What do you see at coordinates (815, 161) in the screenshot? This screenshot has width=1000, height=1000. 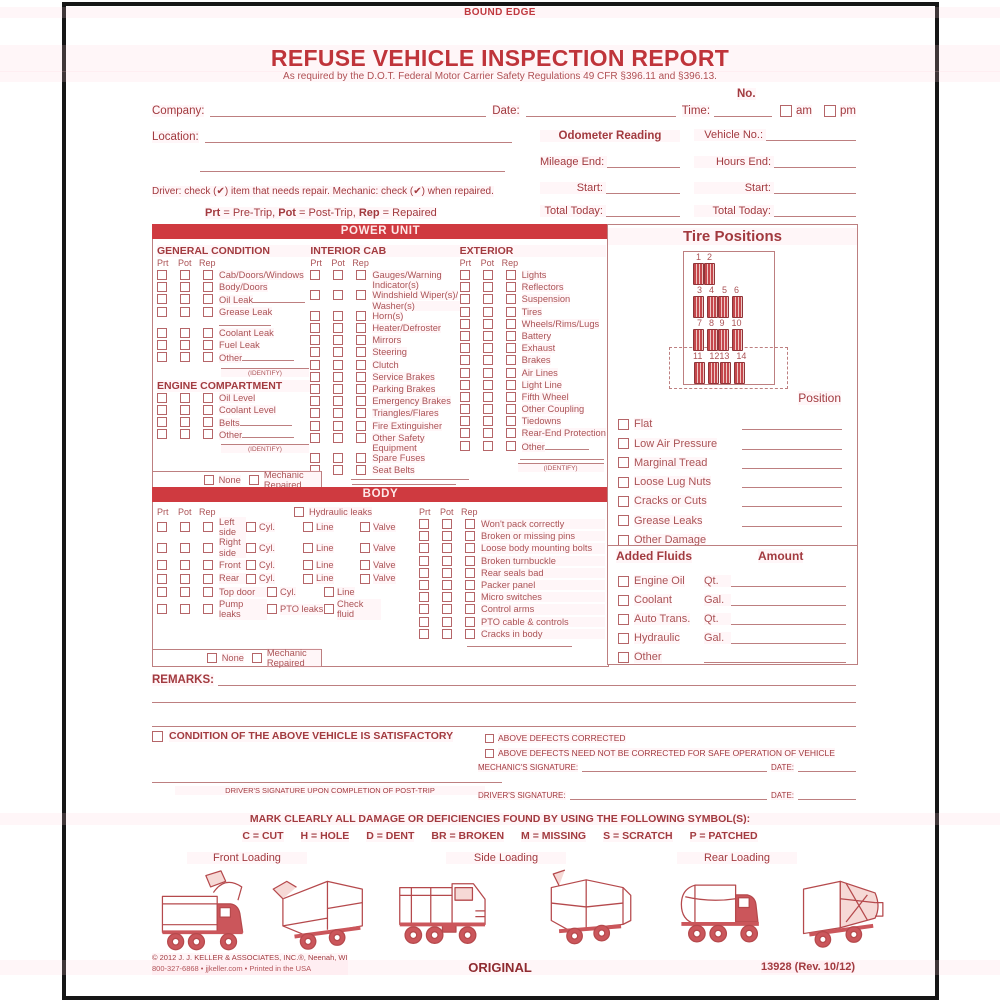 I see `hours-end-input-line` at bounding box center [815, 161].